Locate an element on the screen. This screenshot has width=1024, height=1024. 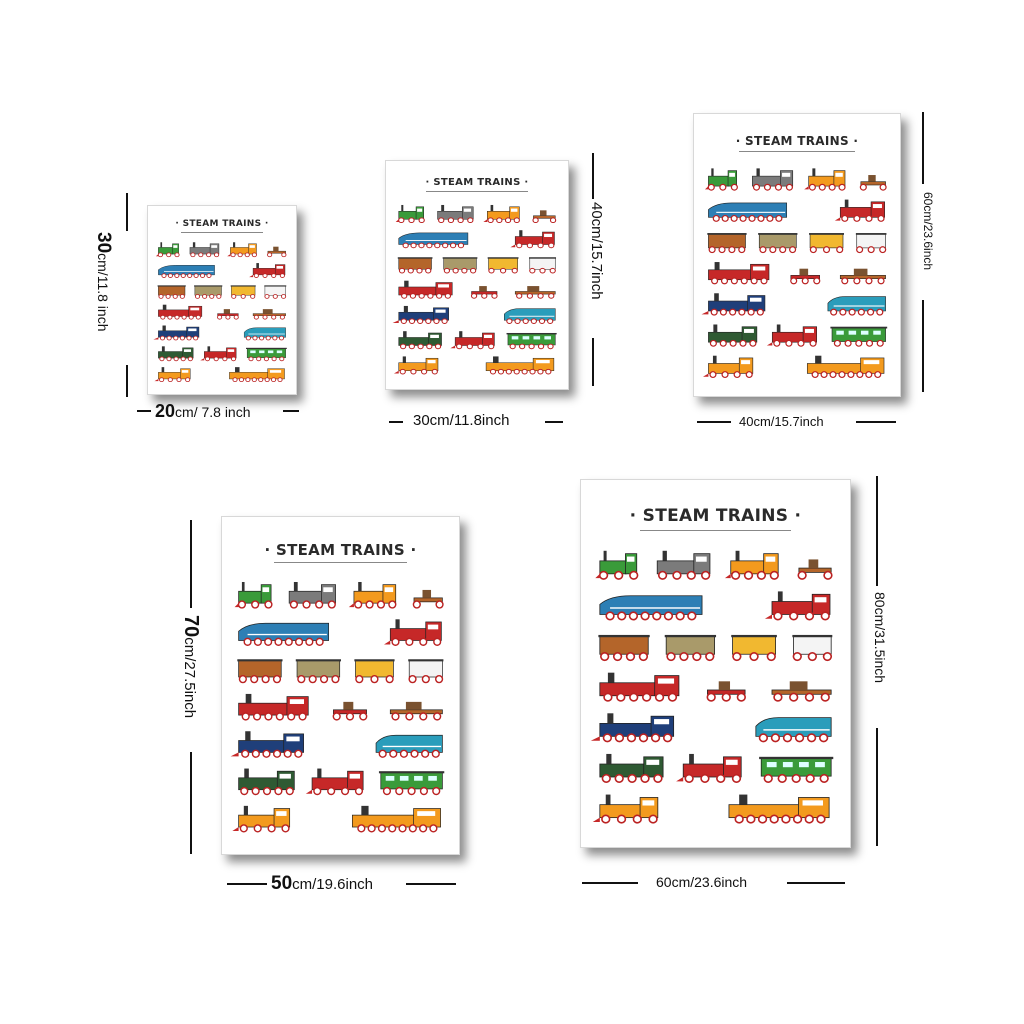
p1-width-line-left is located at coordinates (144, 411).